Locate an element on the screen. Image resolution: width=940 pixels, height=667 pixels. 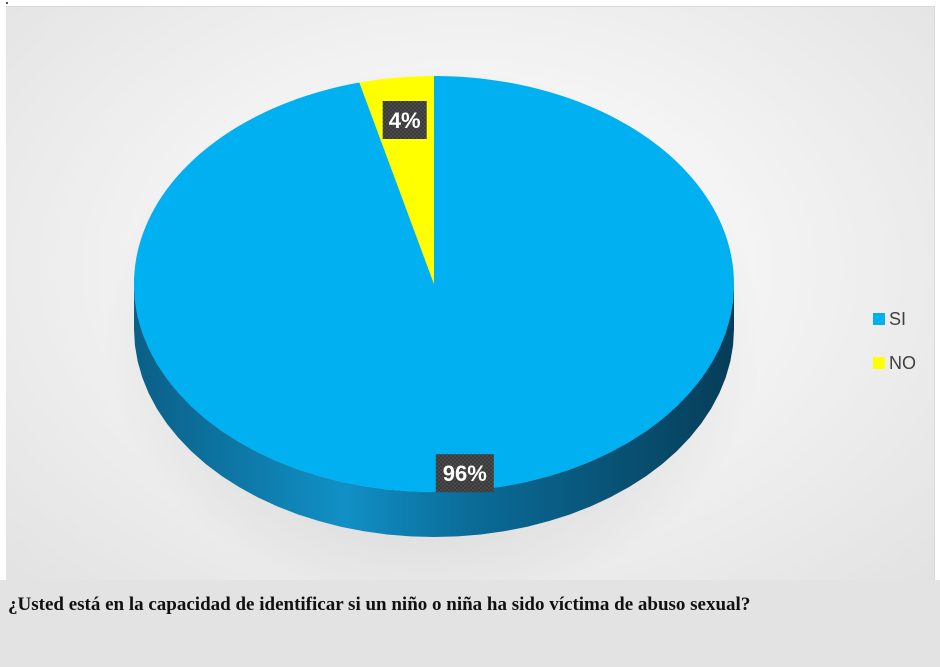
data-label-text: 4% is located at coordinates (405, 120).